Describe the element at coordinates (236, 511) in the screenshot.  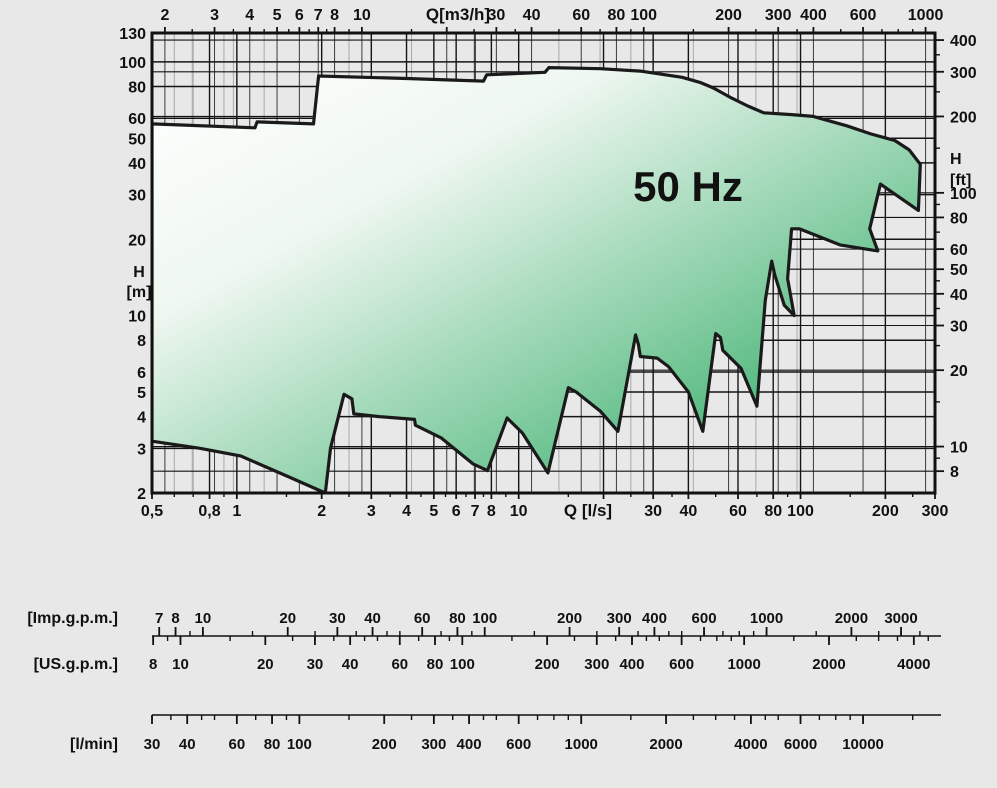
I see `bottom-axis-tick-label: 1` at that location.